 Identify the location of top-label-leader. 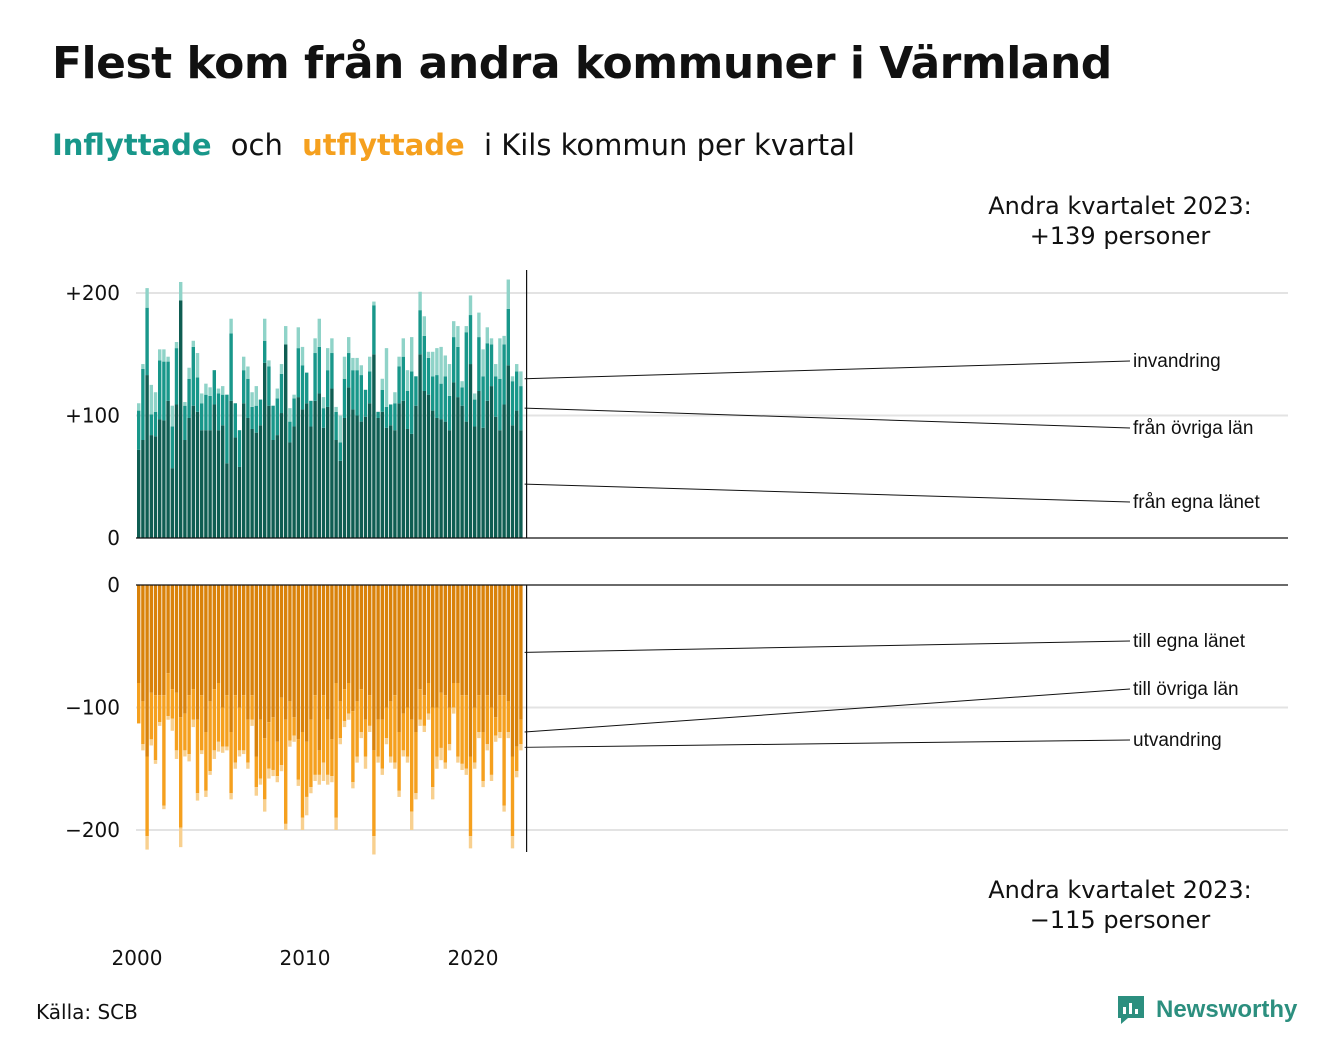
(827, 370).